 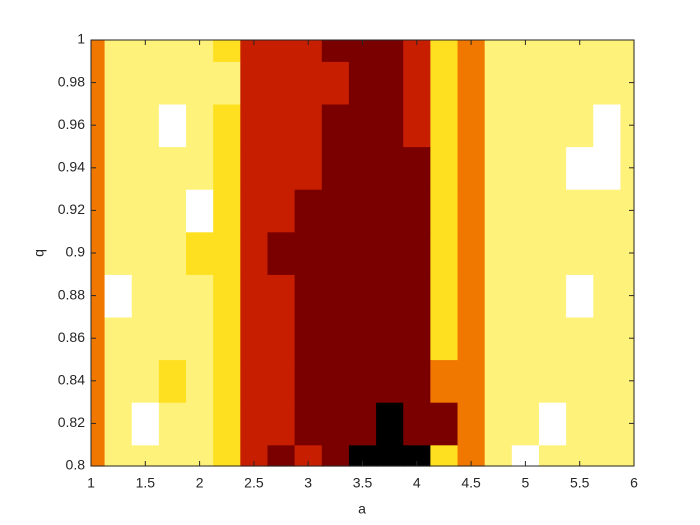 I want to click on x-tick-label: 1, so click(x=91, y=483).